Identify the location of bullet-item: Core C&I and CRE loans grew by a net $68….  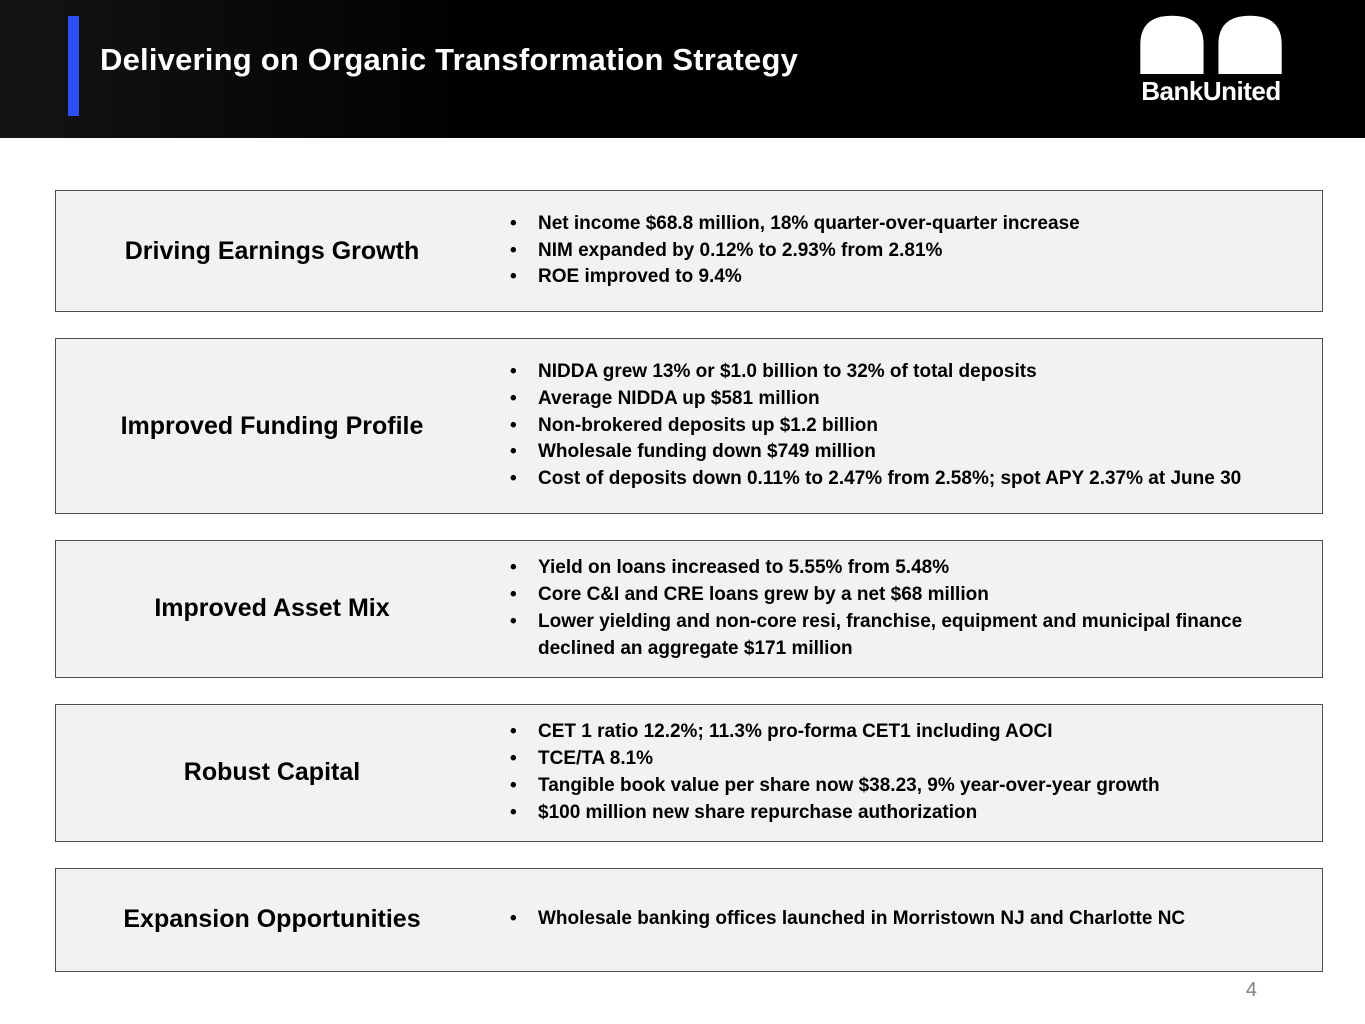
(900, 595).